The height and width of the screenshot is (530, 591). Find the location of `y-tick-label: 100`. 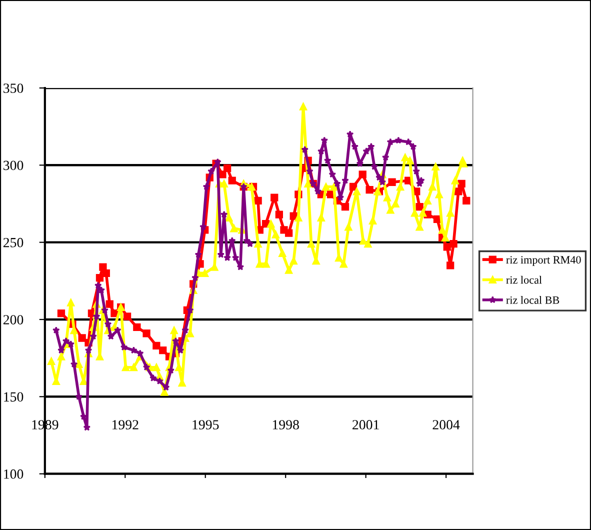

y-tick-label: 100 is located at coordinates (14, 474).